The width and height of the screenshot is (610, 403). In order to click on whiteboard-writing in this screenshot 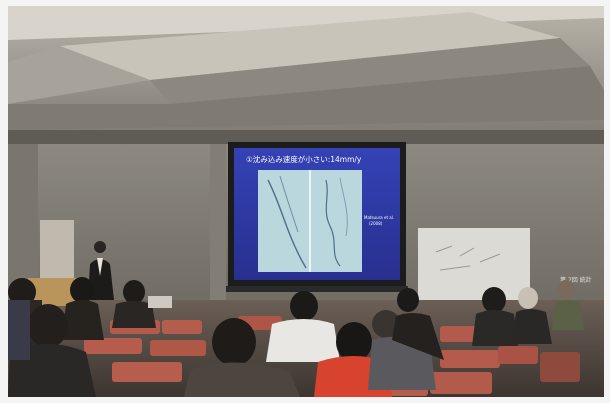, I will do `click(468, 258)`.